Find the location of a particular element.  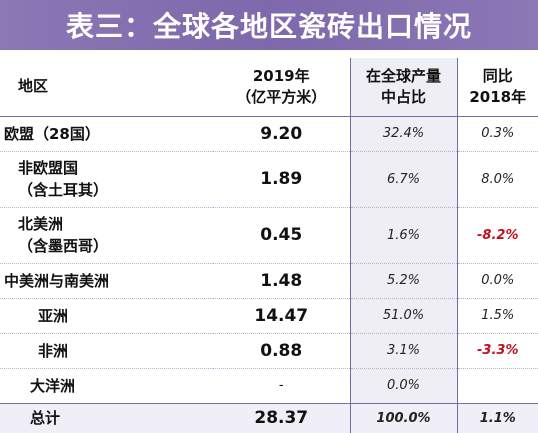

yoy-cell: -8.2% is located at coordinates (497, 235).